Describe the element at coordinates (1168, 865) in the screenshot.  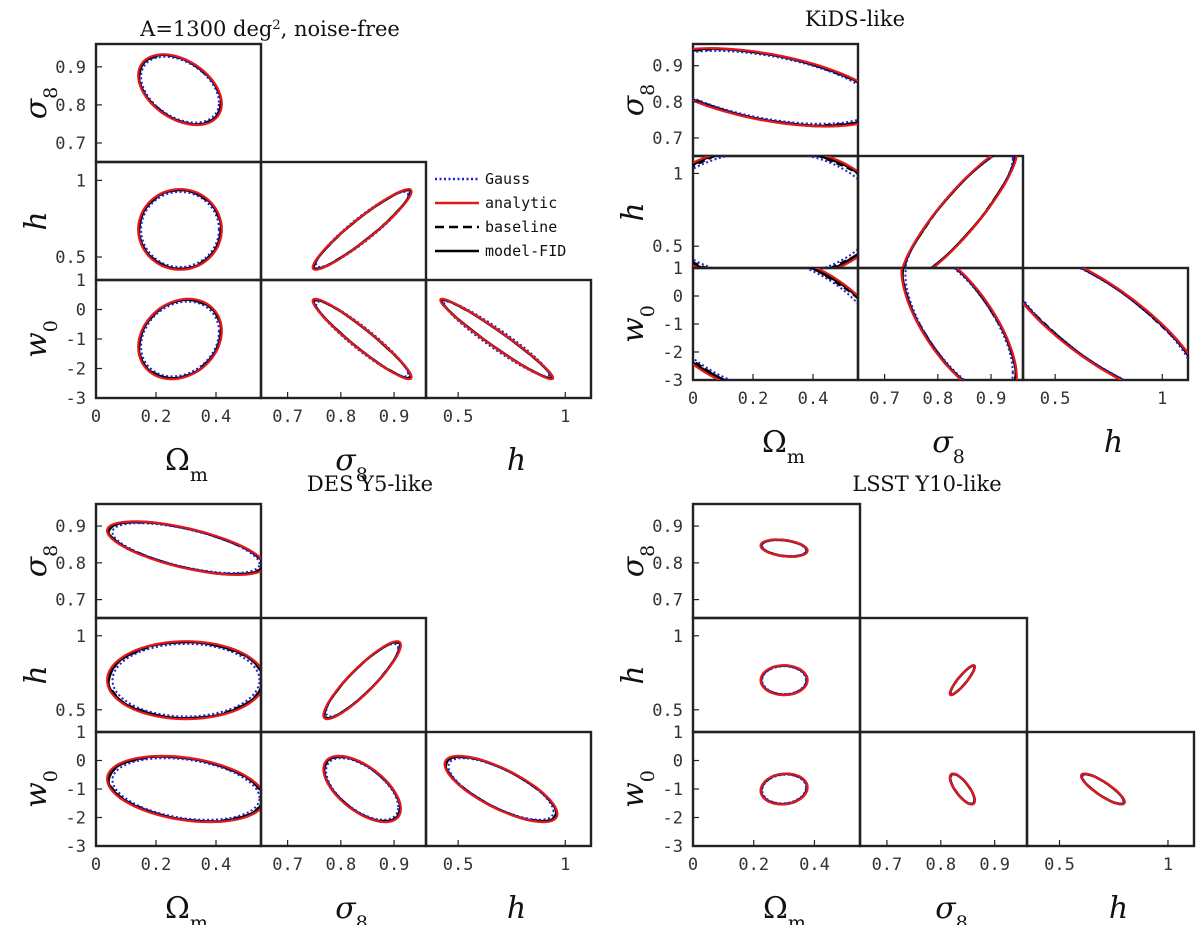
I see `x-tick-label-h: 1` at that location.